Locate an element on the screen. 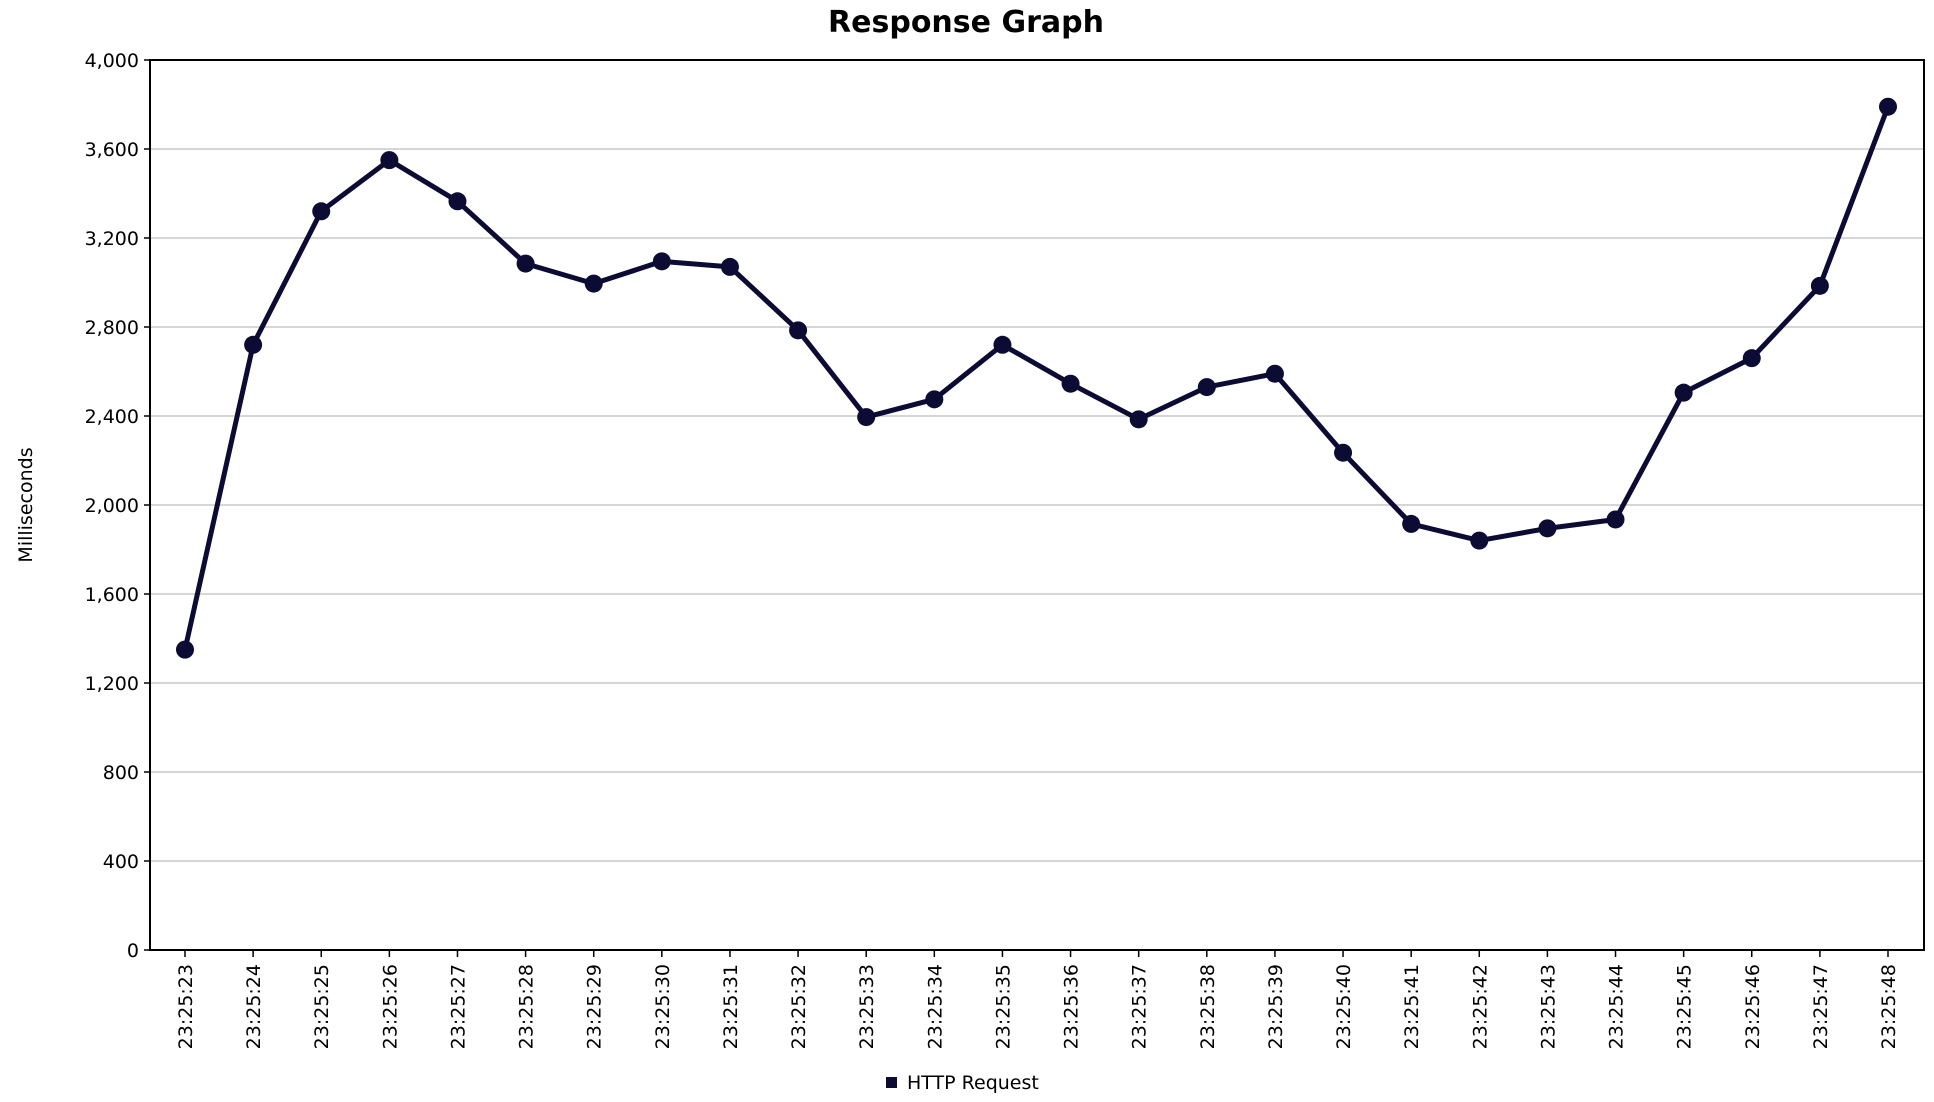 This screenshot has height=1102, width=1934. x-tick-label: 23:25:30 is located at coordinates (663, 1006).